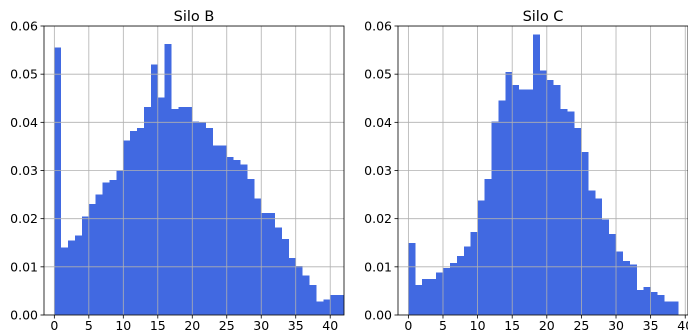 The width and height of the screenshot is (688, 331). Describe the element at coordinates (24, 122) in the screenshot. I see `y-tick-label: 0.04` at that location.